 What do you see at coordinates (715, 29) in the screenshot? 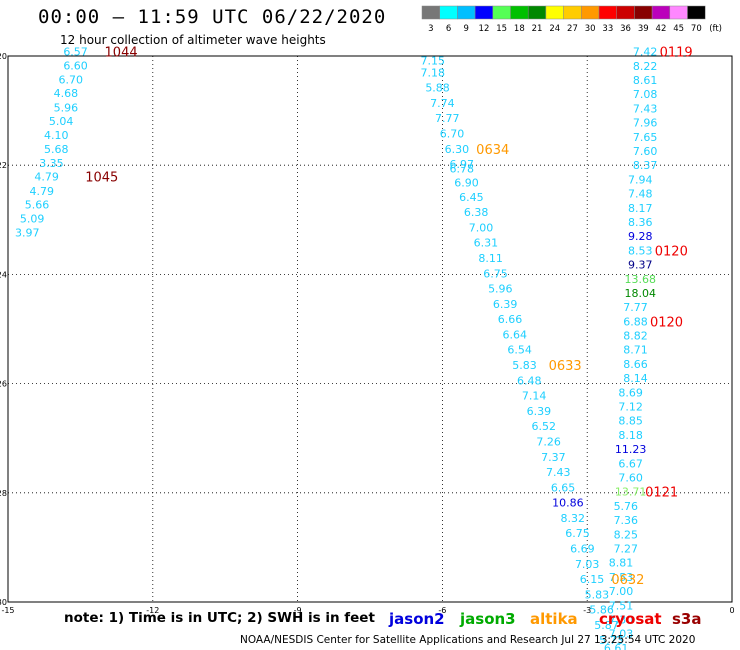
I see `legend-unit-label: (ft)` at bounding box center [715, 29].